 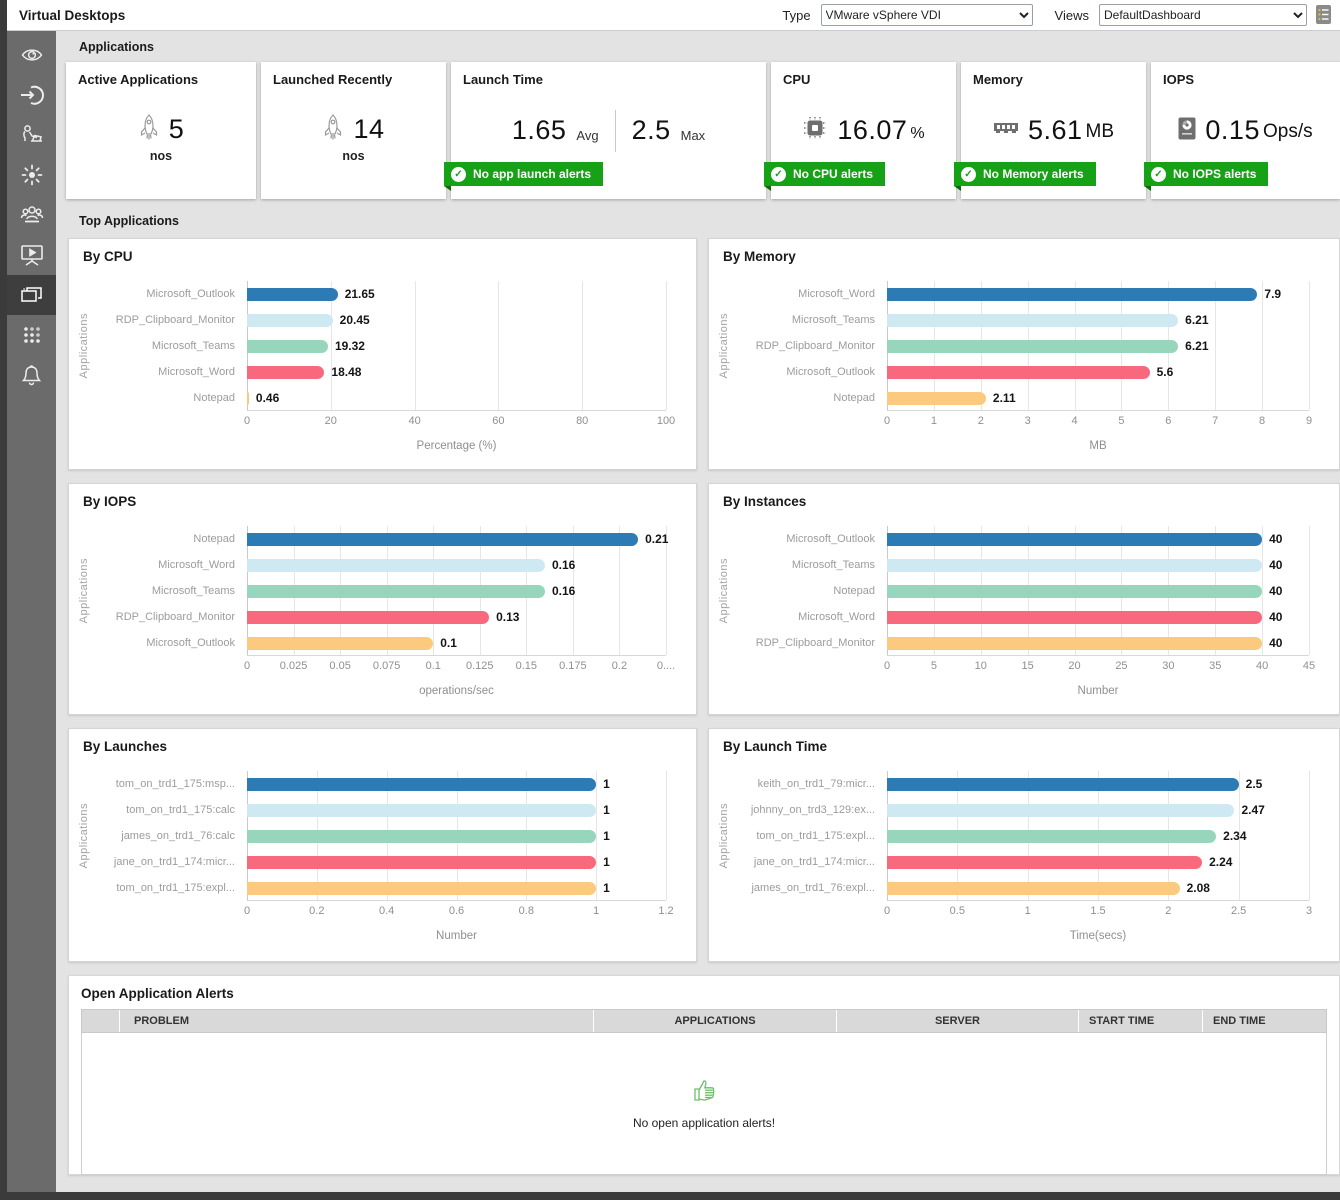 What do you see at coordinates (31, 255) in the screenshot?
I see `sidebar-item-desktop-play` at bounding box center [31, 255].